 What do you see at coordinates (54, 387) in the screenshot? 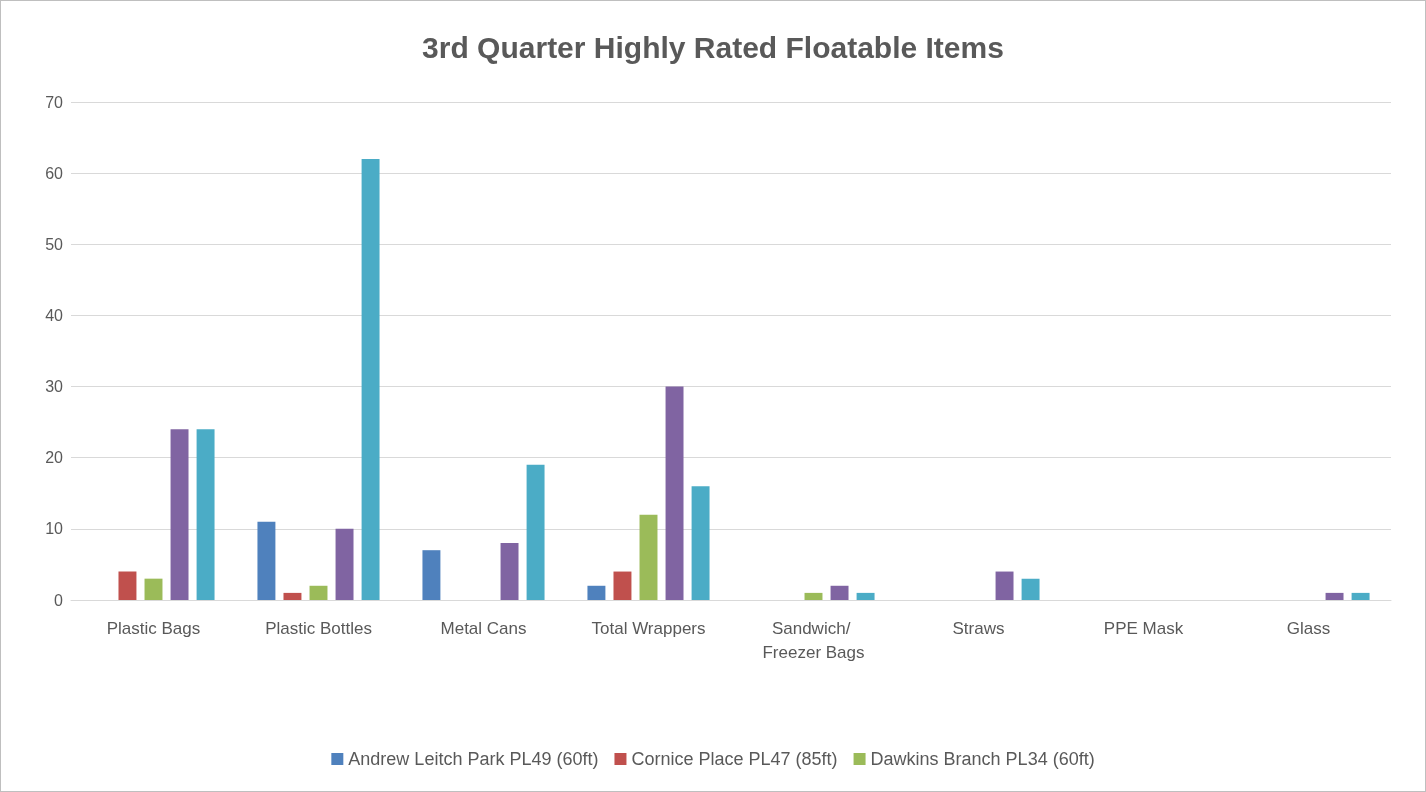
I see `y-tick-label: 30` at bounding box center [54, 387].